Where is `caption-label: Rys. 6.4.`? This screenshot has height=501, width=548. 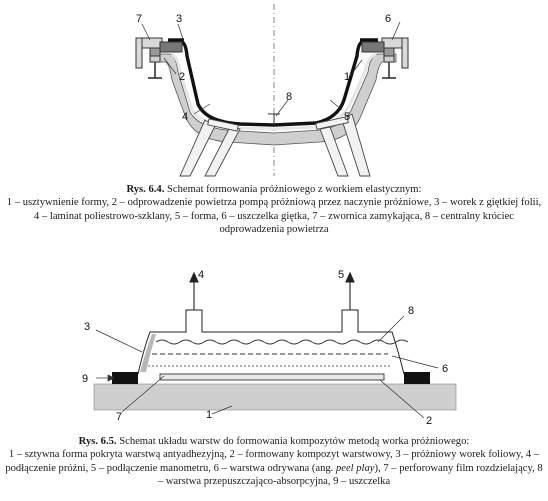
caption-label: Rys. 6.4. is located at coordinates (145, 189).